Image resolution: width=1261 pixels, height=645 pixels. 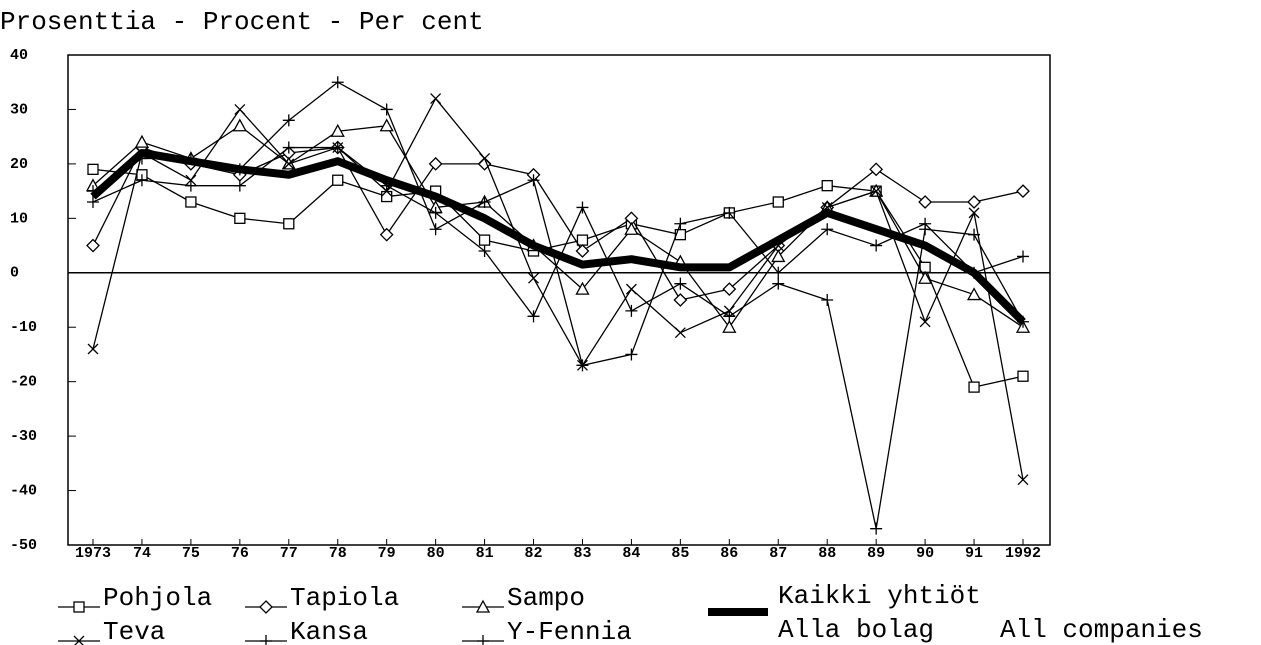 I want to click on legend-label: Sampo, so click(x=546, y=598).